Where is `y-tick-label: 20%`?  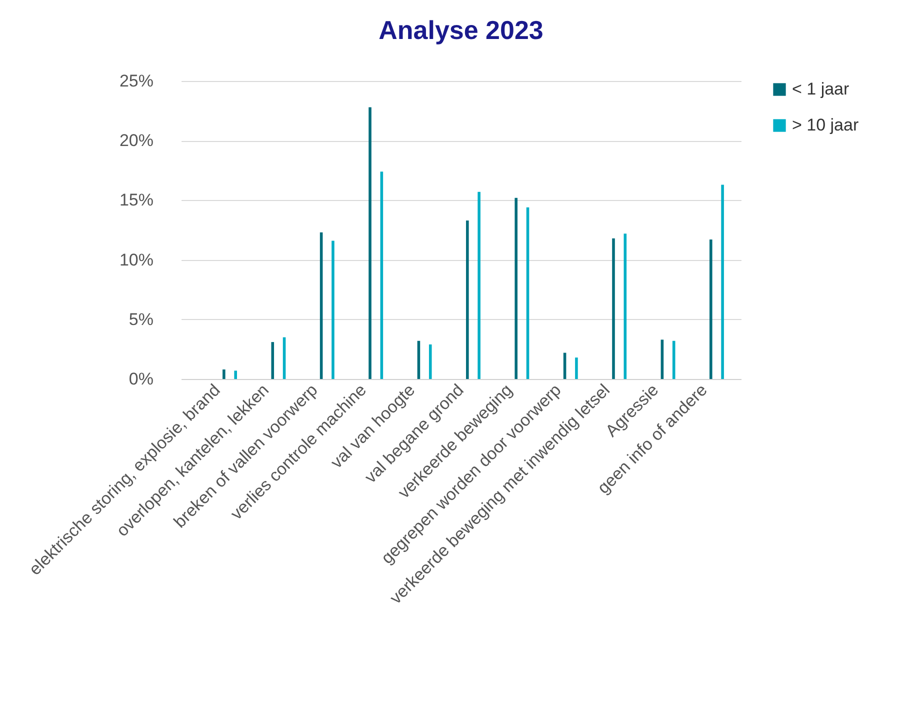 y-tick-label: 20% is located at coordinates (136, 140).